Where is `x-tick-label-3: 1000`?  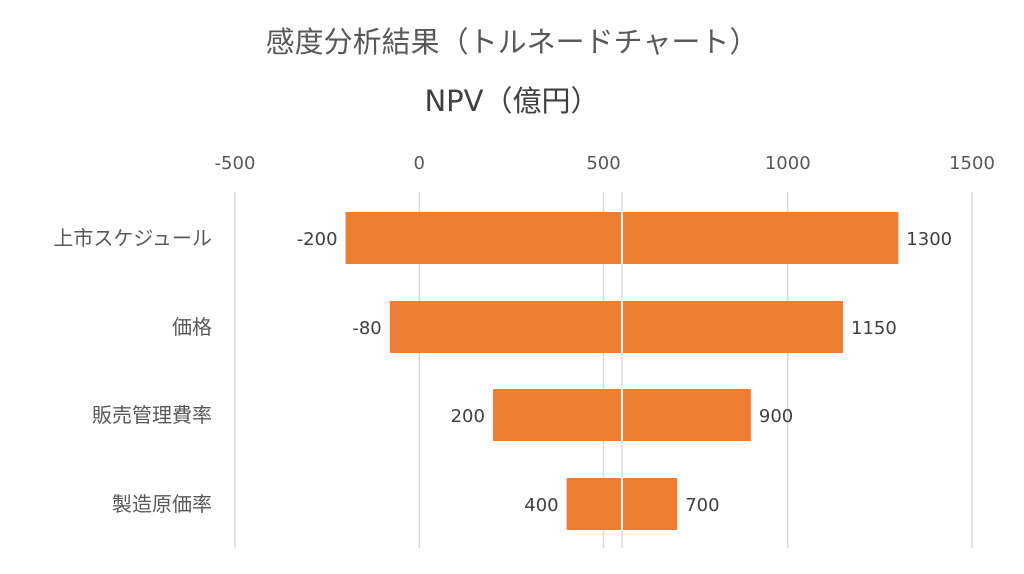 x-tick-label-3: 1000 is located at coordinates (788, 163).